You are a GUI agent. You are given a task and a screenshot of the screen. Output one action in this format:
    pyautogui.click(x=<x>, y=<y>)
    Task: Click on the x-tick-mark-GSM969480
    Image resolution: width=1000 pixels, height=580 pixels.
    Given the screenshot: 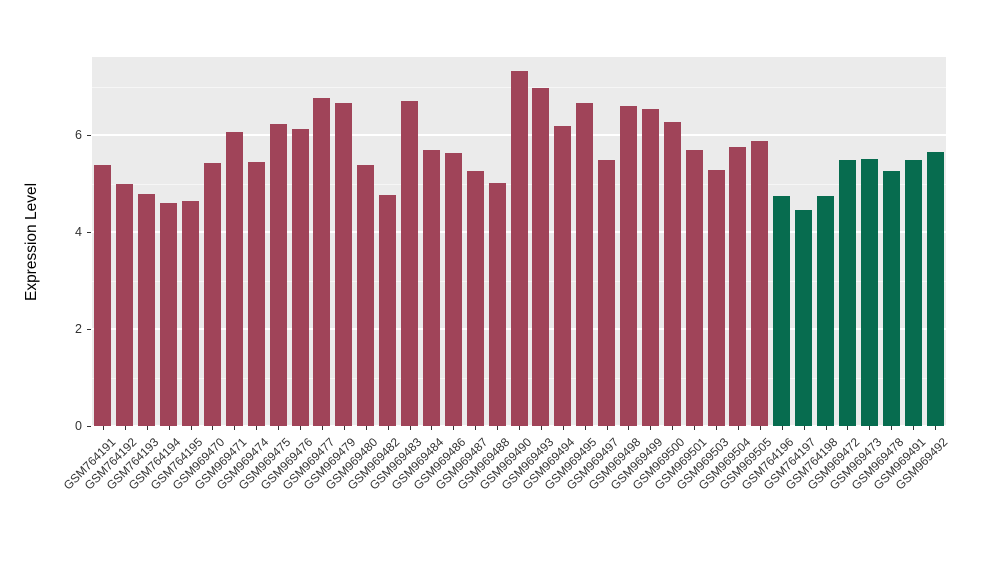 What is the action you would take?
    pyautogui.click(x=366, y=428)
    